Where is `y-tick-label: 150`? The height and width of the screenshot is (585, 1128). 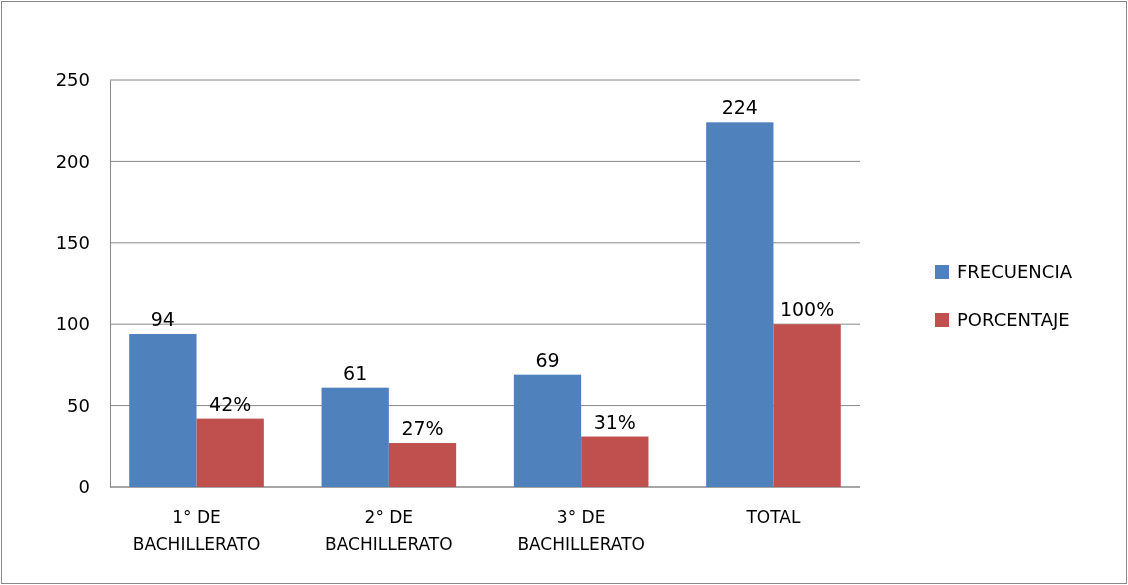 y-tick-label: 150 is located at coordinates (72, 243).